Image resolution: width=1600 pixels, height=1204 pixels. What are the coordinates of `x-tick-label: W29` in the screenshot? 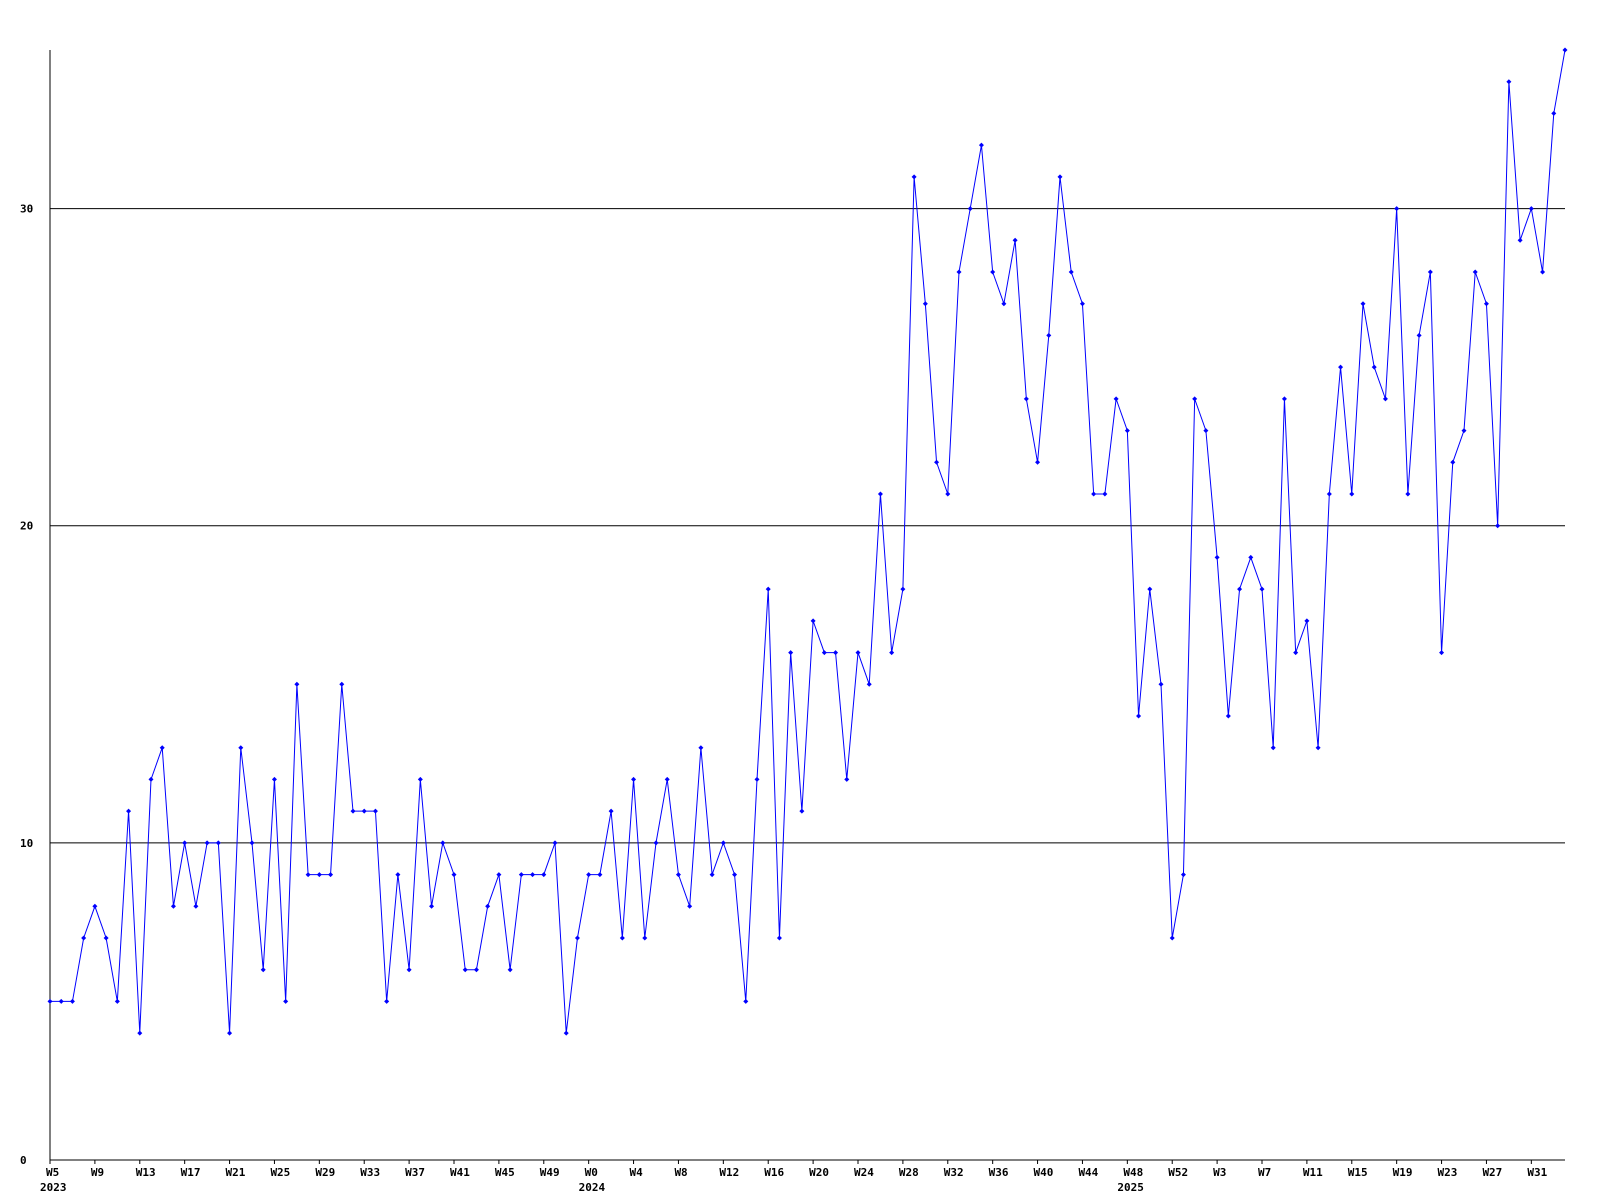 It's located at (325, 1172).